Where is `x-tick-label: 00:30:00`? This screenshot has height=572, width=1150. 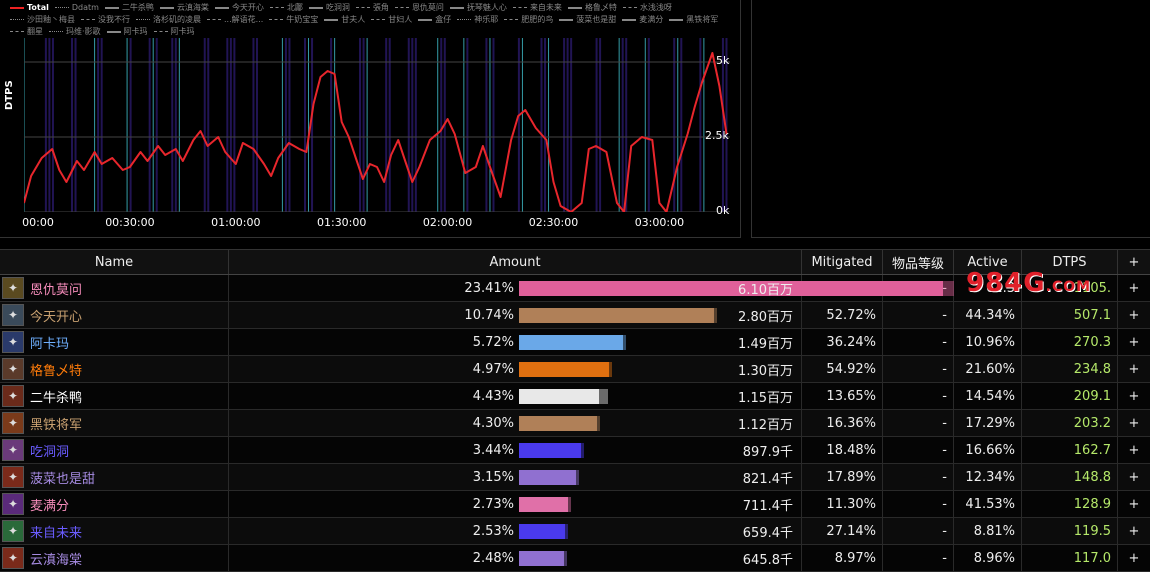 x-tick-label: 00:30:00 is located at coordinates (130, 222).